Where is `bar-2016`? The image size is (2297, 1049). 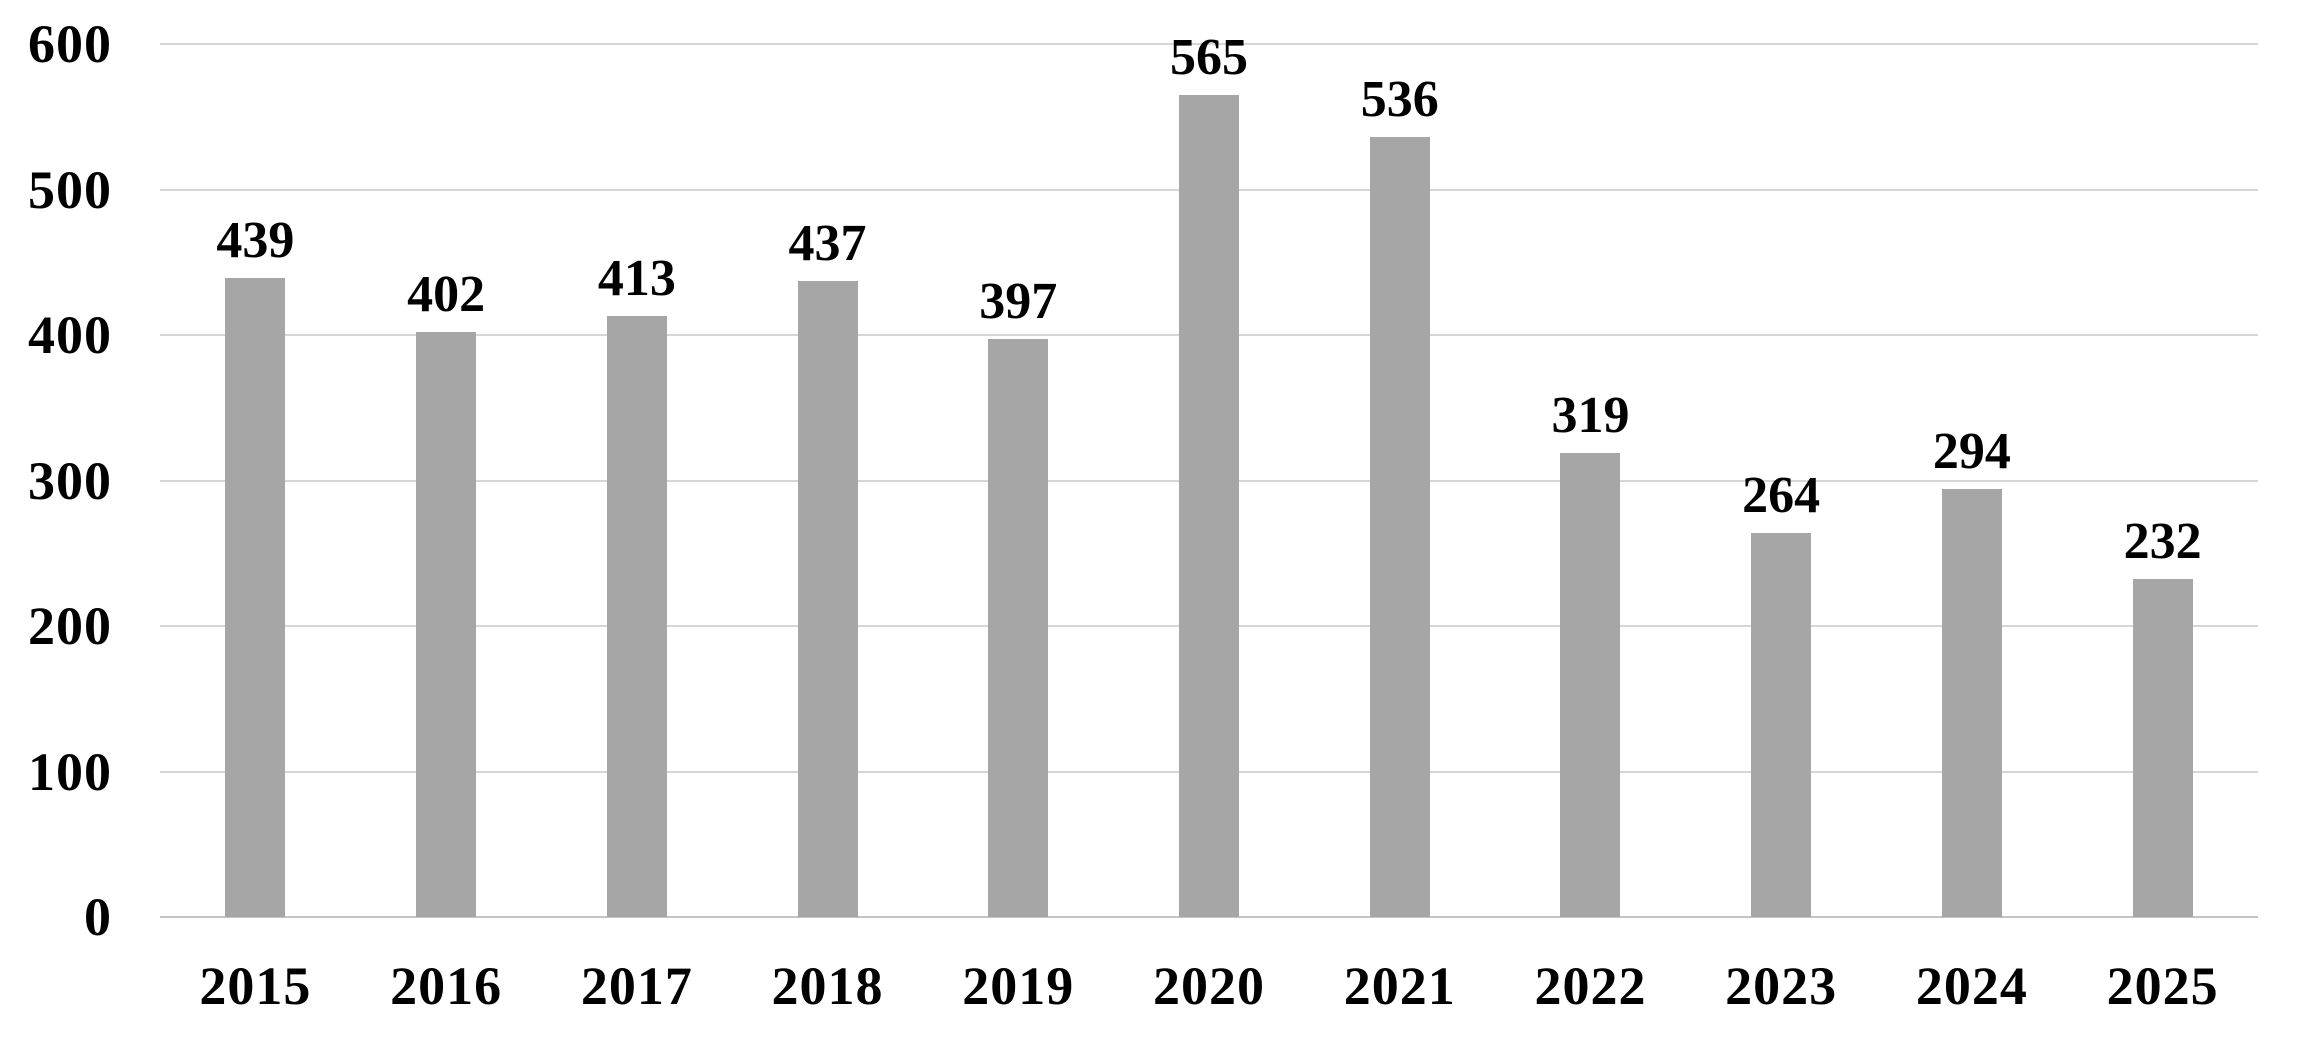
bar-2016 is located at coordinates (446, 624).